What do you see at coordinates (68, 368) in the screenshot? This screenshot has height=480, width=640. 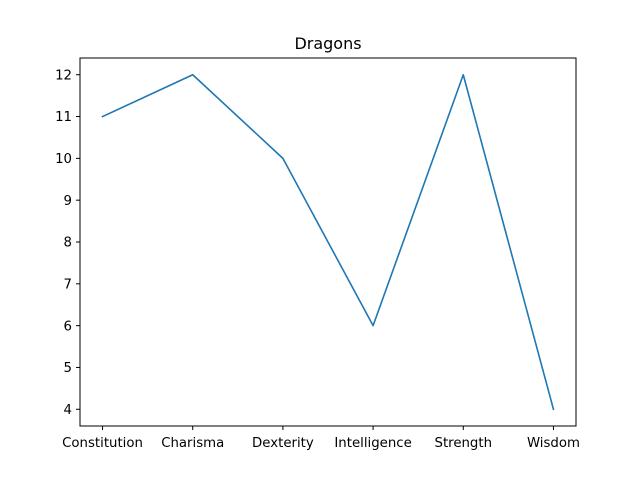 I see `y-tick-label: 5` at bounding box center [68, 368].